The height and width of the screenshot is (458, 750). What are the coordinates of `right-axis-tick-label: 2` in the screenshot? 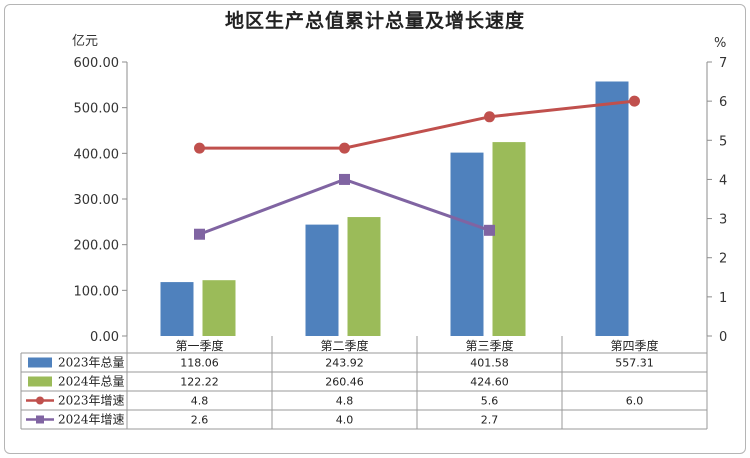 It's located at (723, 259).